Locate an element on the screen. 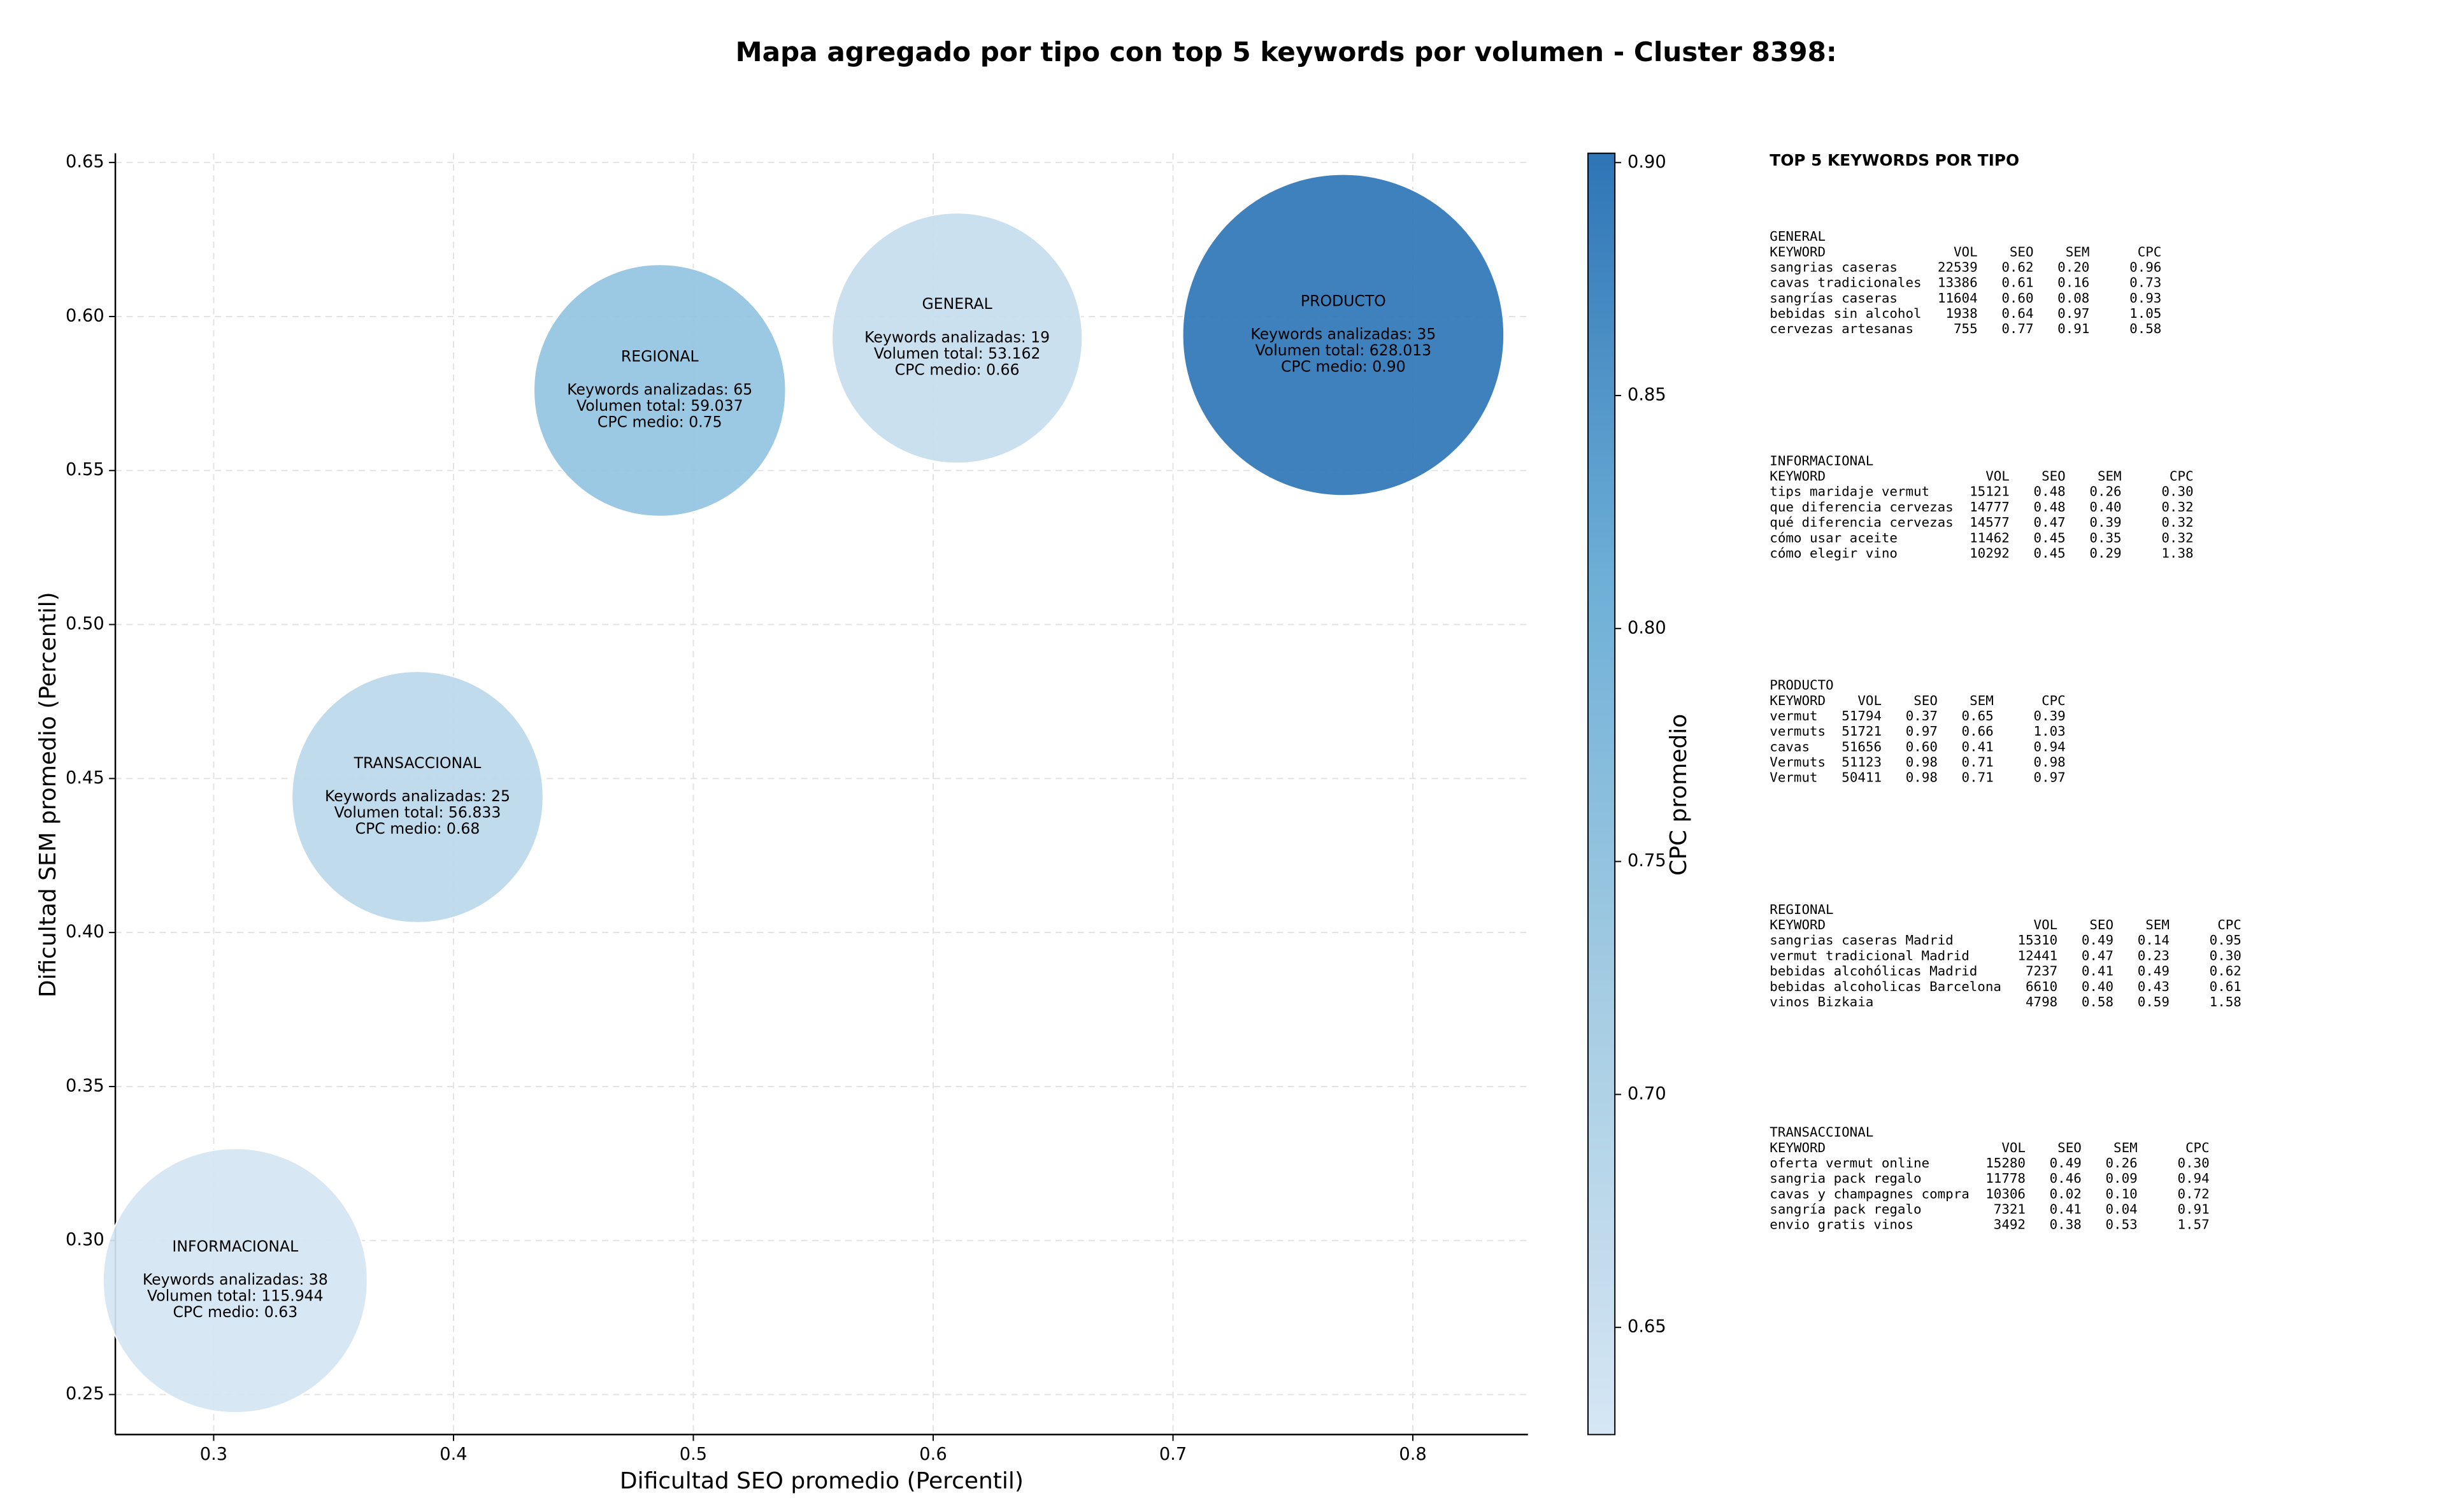 The width and height of the screenshot is (2446, 1512). table-cell: cavas tradicionales is located at coordinates (1845, 282).